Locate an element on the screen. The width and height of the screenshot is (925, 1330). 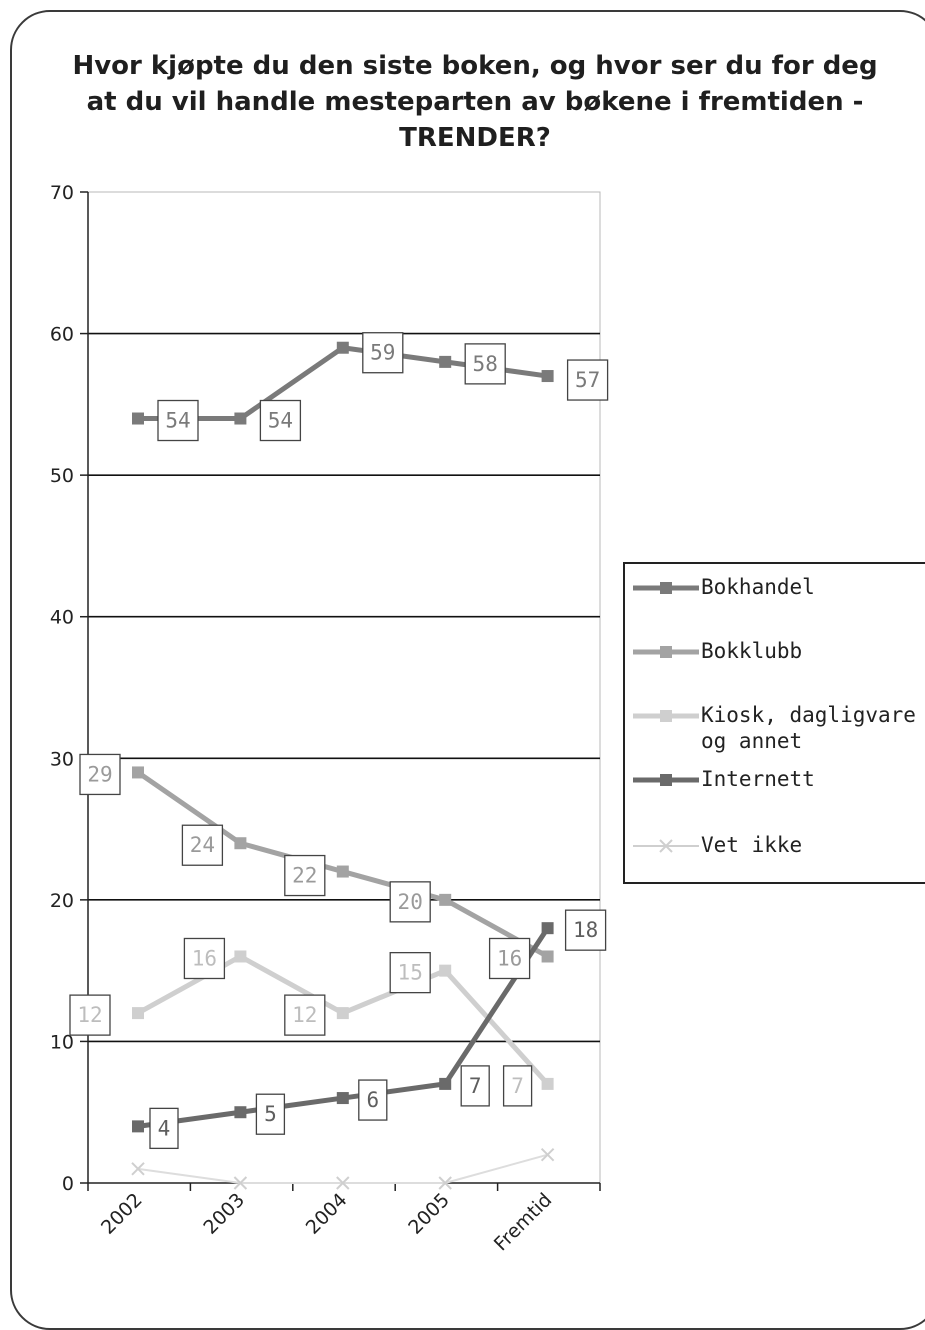
legend-label: Internett is located at coordinates (758, 779).